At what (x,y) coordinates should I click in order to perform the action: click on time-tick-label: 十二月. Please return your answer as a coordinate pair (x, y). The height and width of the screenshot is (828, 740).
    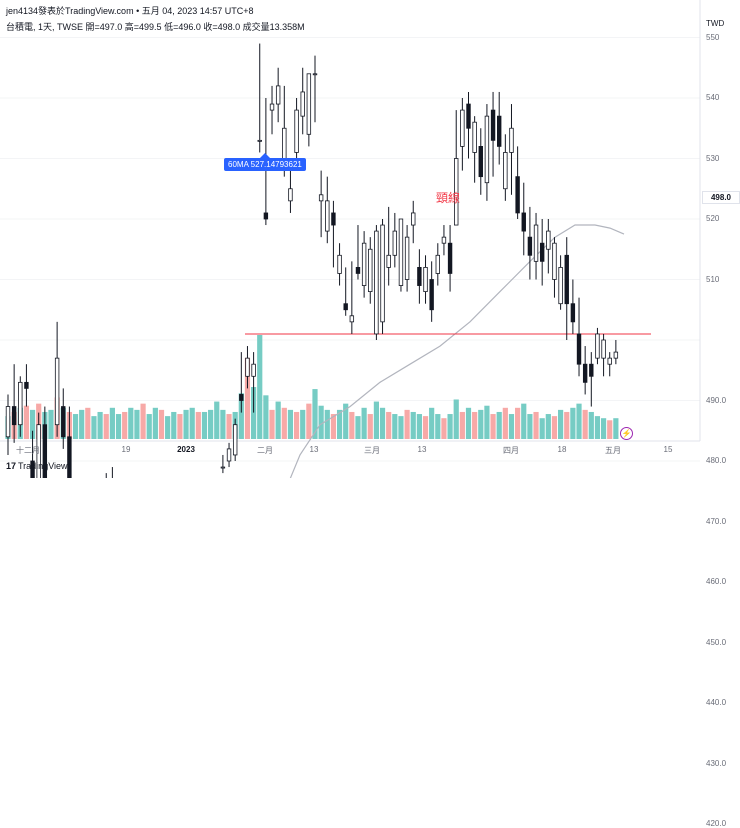
    Looking at the image, I should click on (28, 450).